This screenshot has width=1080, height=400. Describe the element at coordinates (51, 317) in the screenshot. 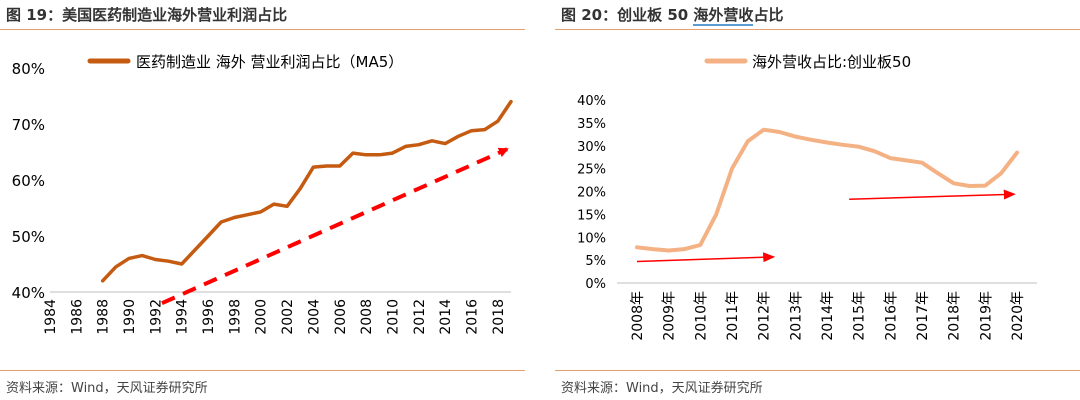

I see `x-tick-label-left: 1984` at that location.